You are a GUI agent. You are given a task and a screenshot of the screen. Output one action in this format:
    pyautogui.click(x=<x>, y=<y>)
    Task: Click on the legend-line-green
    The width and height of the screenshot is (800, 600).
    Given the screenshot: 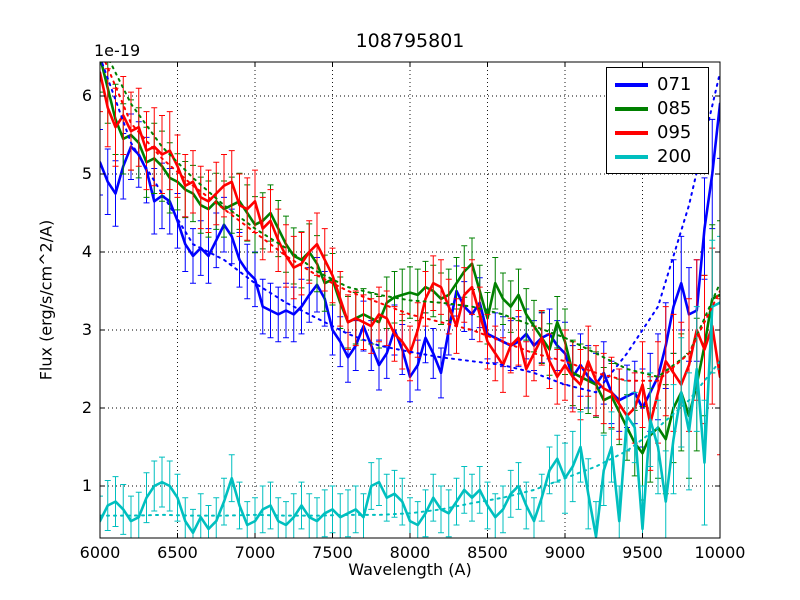 What is the action you would take?
    pyautogui.click(x=631, y=109)
    